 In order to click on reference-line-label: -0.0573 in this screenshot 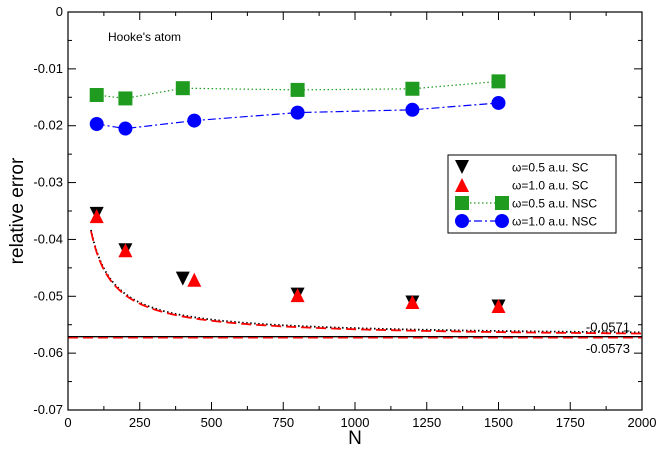, I will do `click(608, 348)`.